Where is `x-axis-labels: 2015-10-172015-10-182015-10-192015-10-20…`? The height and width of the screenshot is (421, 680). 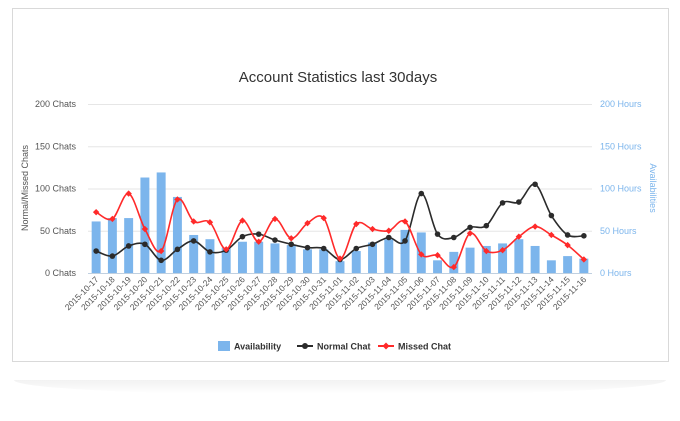
x-axis-labels: 2015-10-172015-10-182015-10-192015-10-20… is located at coordinates (326, 293).